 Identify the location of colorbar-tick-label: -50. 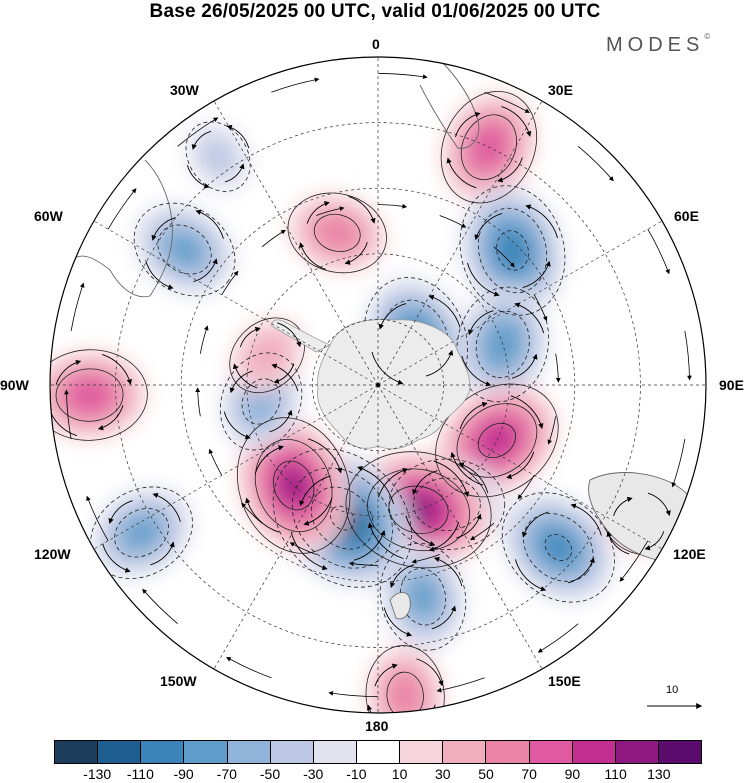
(270, 774).